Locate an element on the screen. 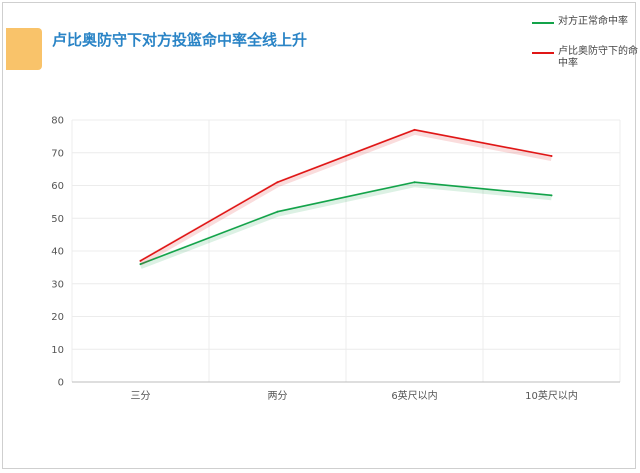  legend-label-rubio: 卢比奥防守下的命中率 is located at coordinates (598, 57).